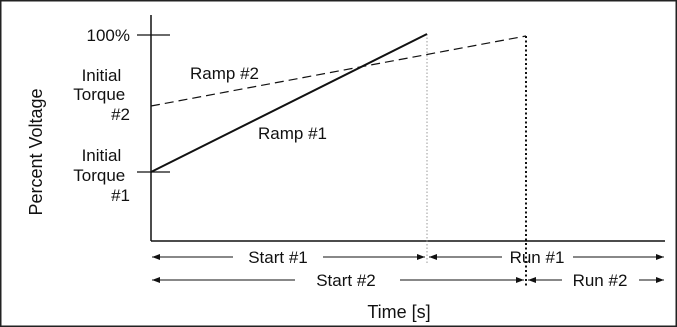 Image resolution: width=677 pixels, height=327 pixels. What do you see at coordinates (520, 280) in the screenshot?
I see `span-start-2-arrow-right` at bounding box center [520, 280].